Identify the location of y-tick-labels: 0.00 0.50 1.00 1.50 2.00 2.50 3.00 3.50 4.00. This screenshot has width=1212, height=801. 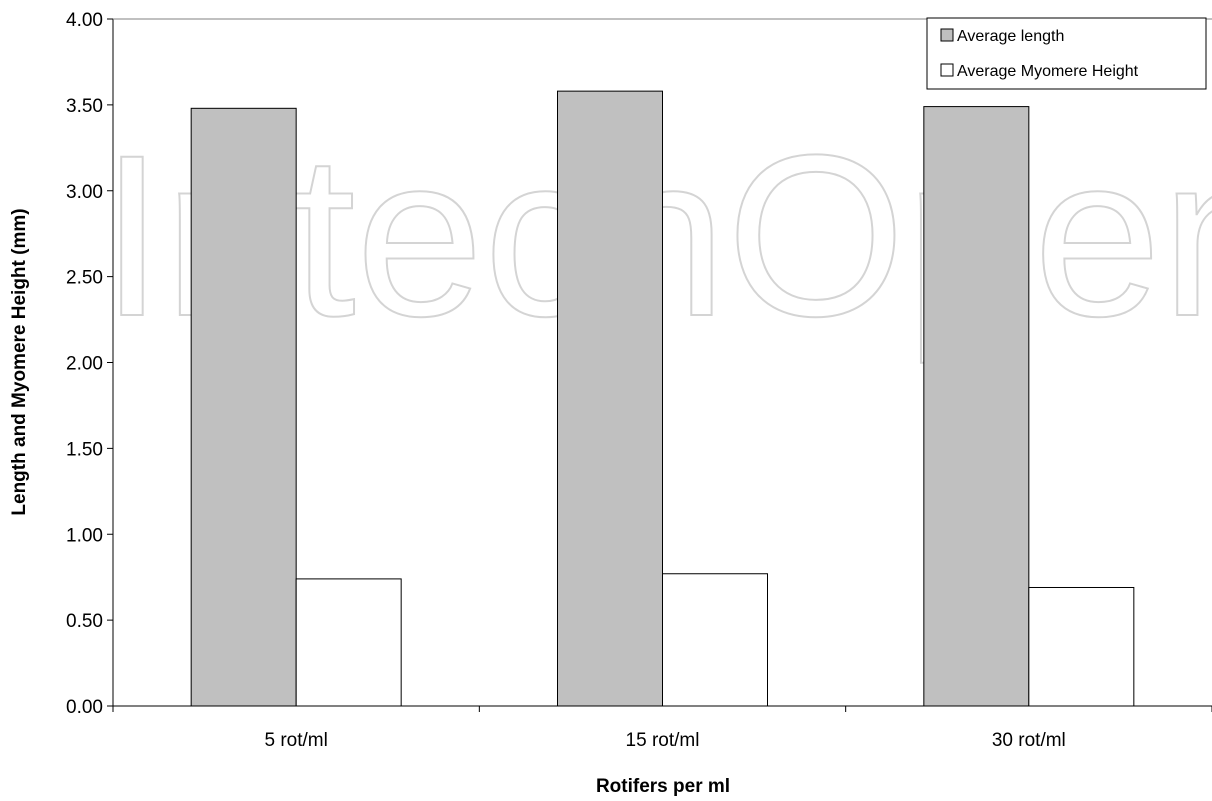
(84, 364).